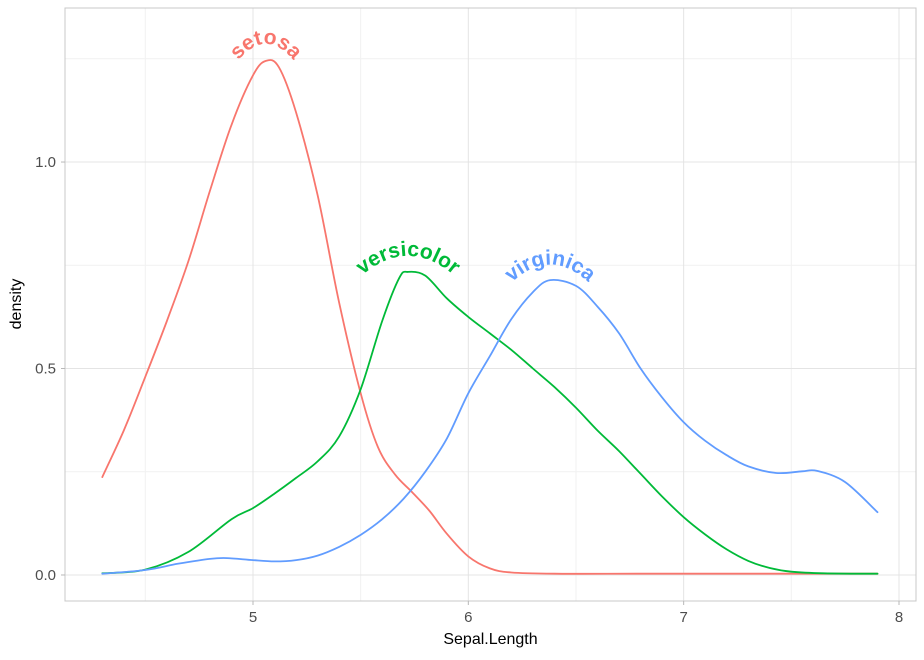 The width and height of the screenshot is (924, 660). What do you see at coordinates (45, 575) in the screenshot?
I see `y-tick-label-0.0: 0.0` at bounding box center [45, 575].